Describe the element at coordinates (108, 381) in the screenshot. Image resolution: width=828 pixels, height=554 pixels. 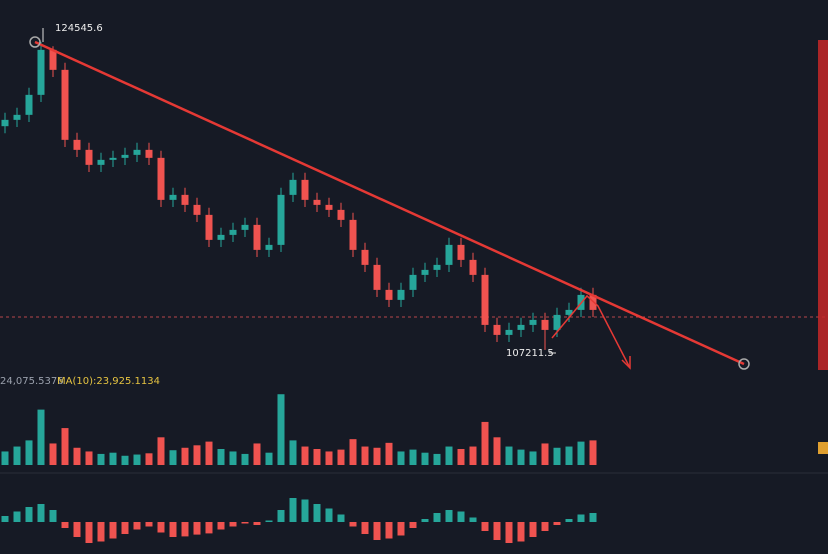
I see `ma-label: MA(10):23,925.1134` at that location.